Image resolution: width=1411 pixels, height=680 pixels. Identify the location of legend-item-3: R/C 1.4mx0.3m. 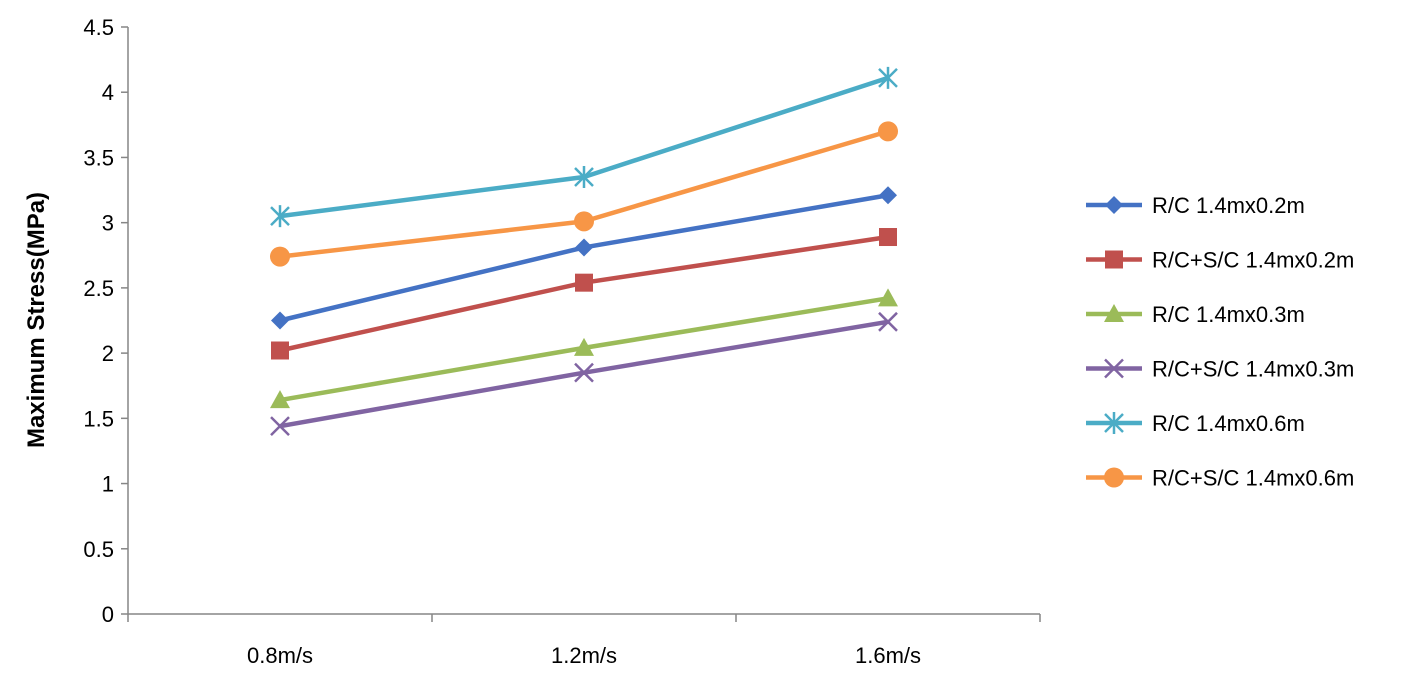
(1195, 314).